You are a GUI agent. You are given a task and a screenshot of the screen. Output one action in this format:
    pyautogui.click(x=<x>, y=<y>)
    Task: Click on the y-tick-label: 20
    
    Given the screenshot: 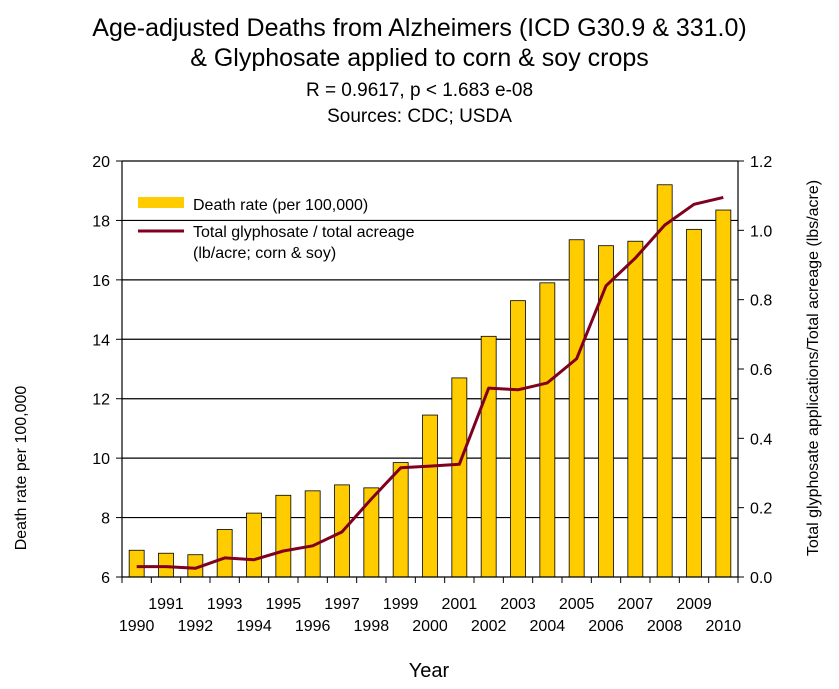 What is the action you would take?
    pyautogui.click(x=101, y=162)
    